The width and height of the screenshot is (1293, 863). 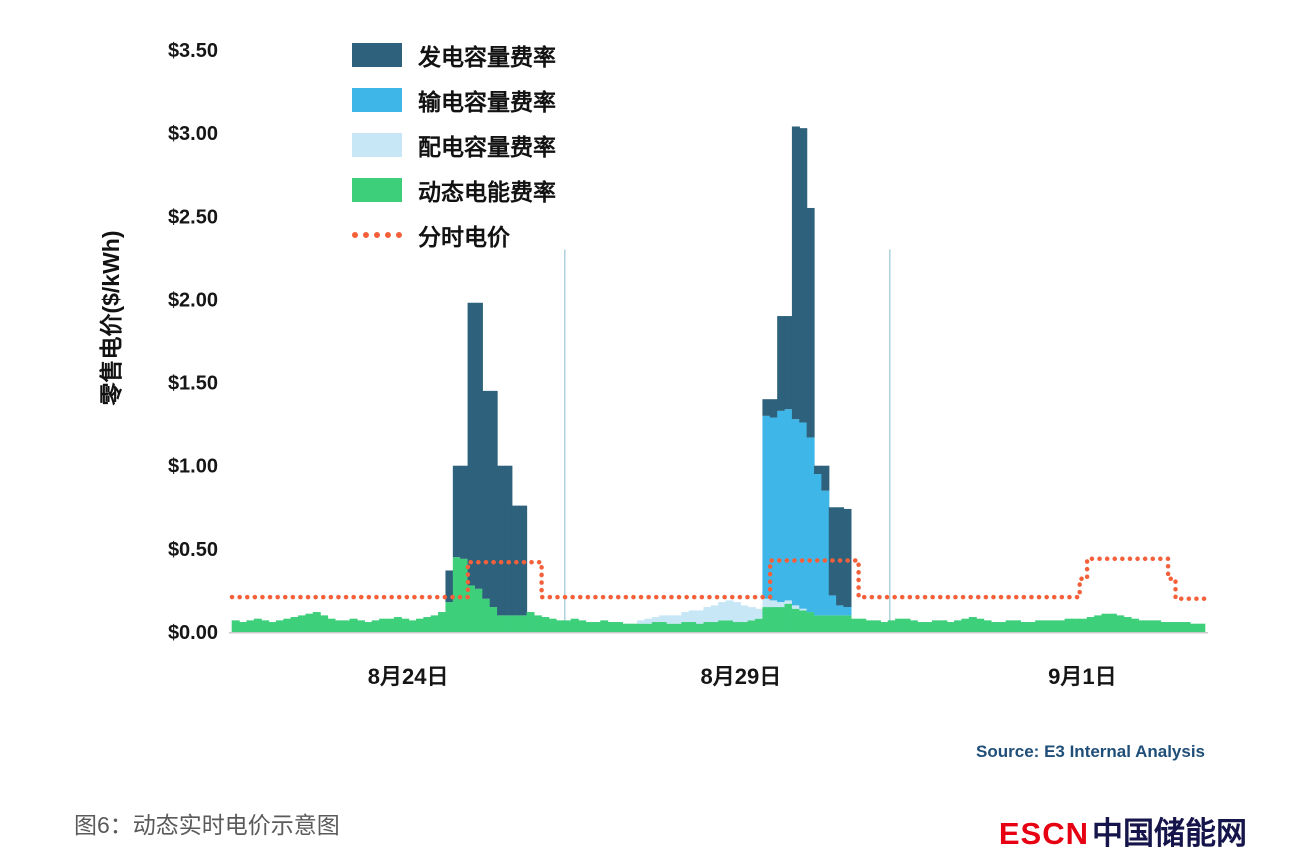 What do you see at coordinates (741, 676) in the screenshot?
I see `x-tick-label: 8月29日` at bounding box center [741, 676].